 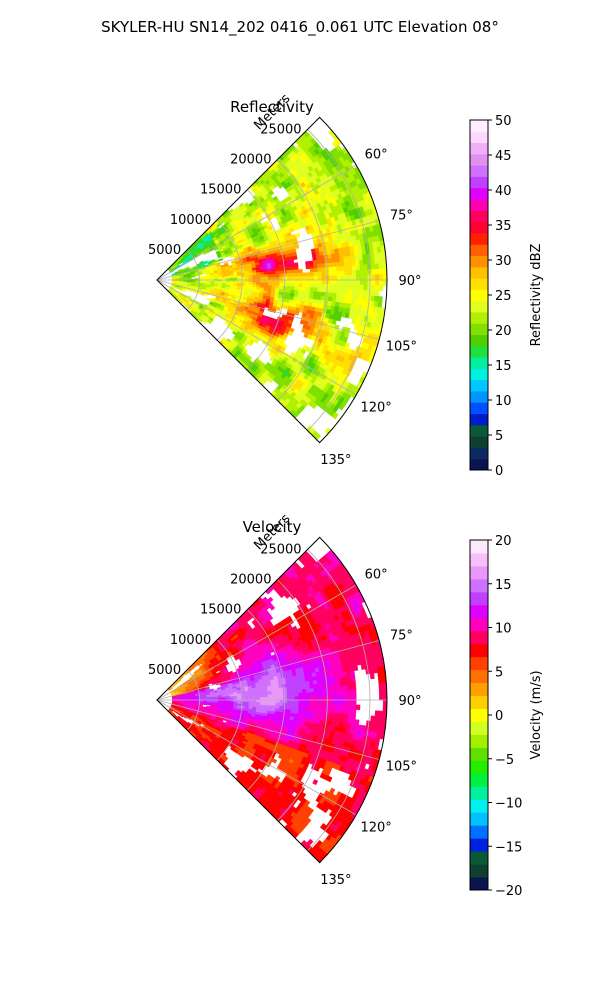 What do you see at coordinates (280, 129) in the screenshot?
I see `reflectivity-range-tick-label: 25000` at bounding box center [280, 129].